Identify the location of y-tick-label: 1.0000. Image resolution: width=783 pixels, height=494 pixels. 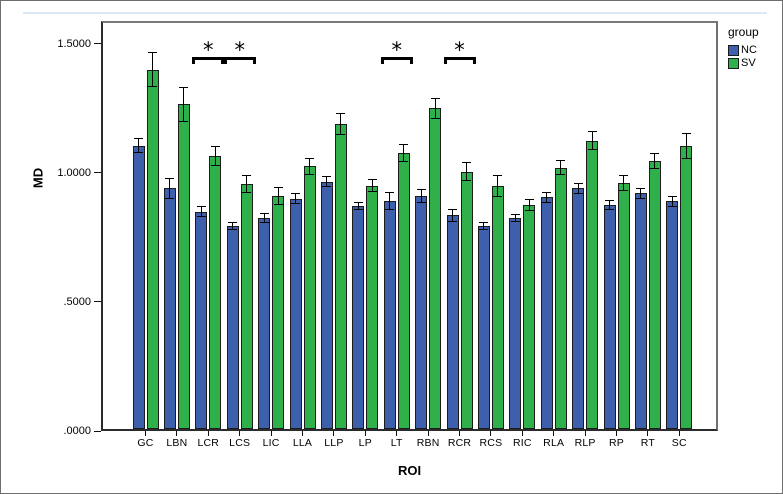
(74, 172).